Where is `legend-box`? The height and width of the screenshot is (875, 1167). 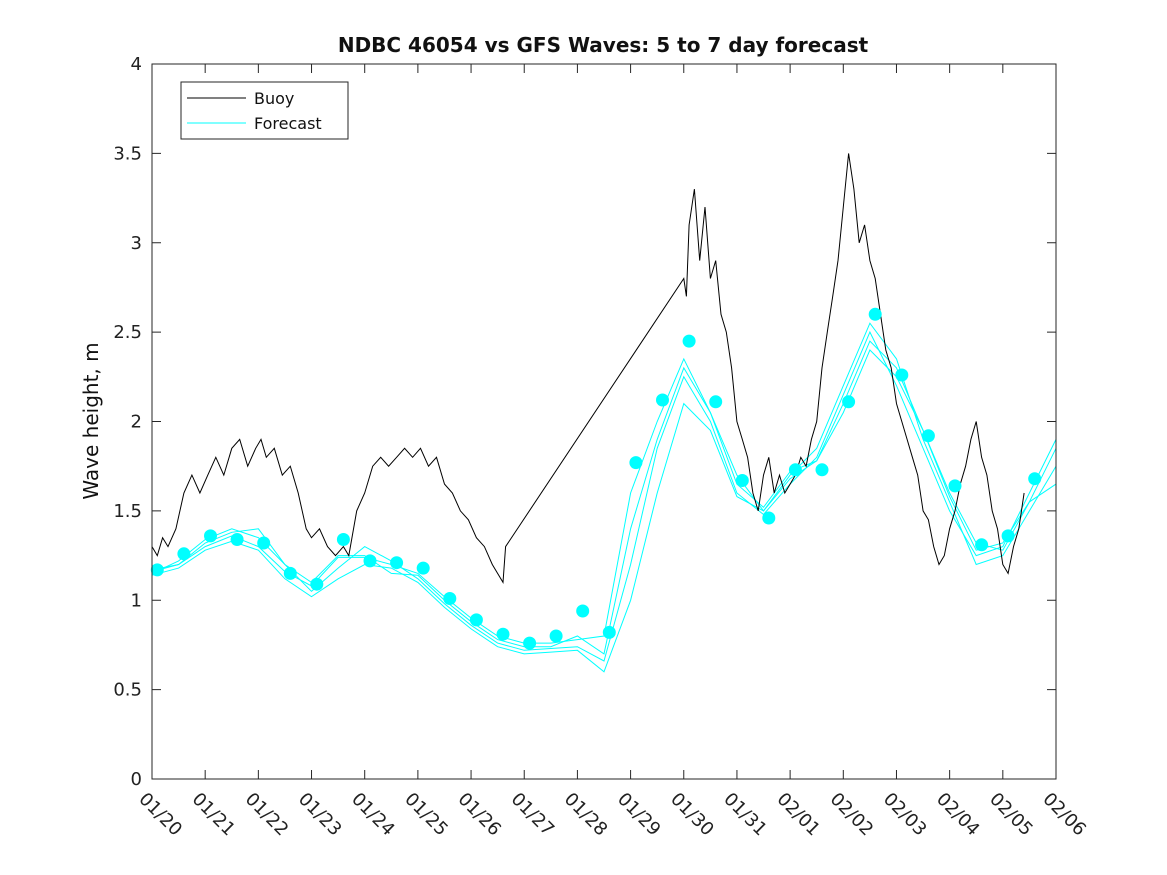 legend-box is located at coordinates (264, 110).